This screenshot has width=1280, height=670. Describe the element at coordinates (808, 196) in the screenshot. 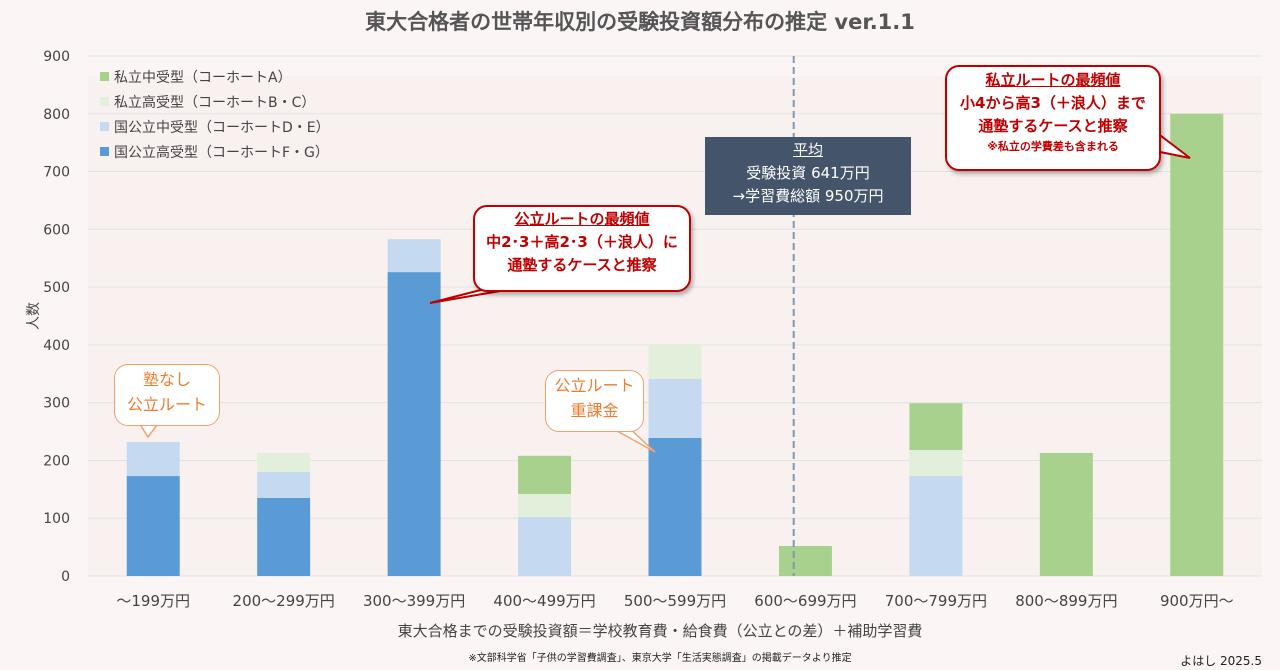

I see `average-line2: →学習費総額 950万円` at that location.